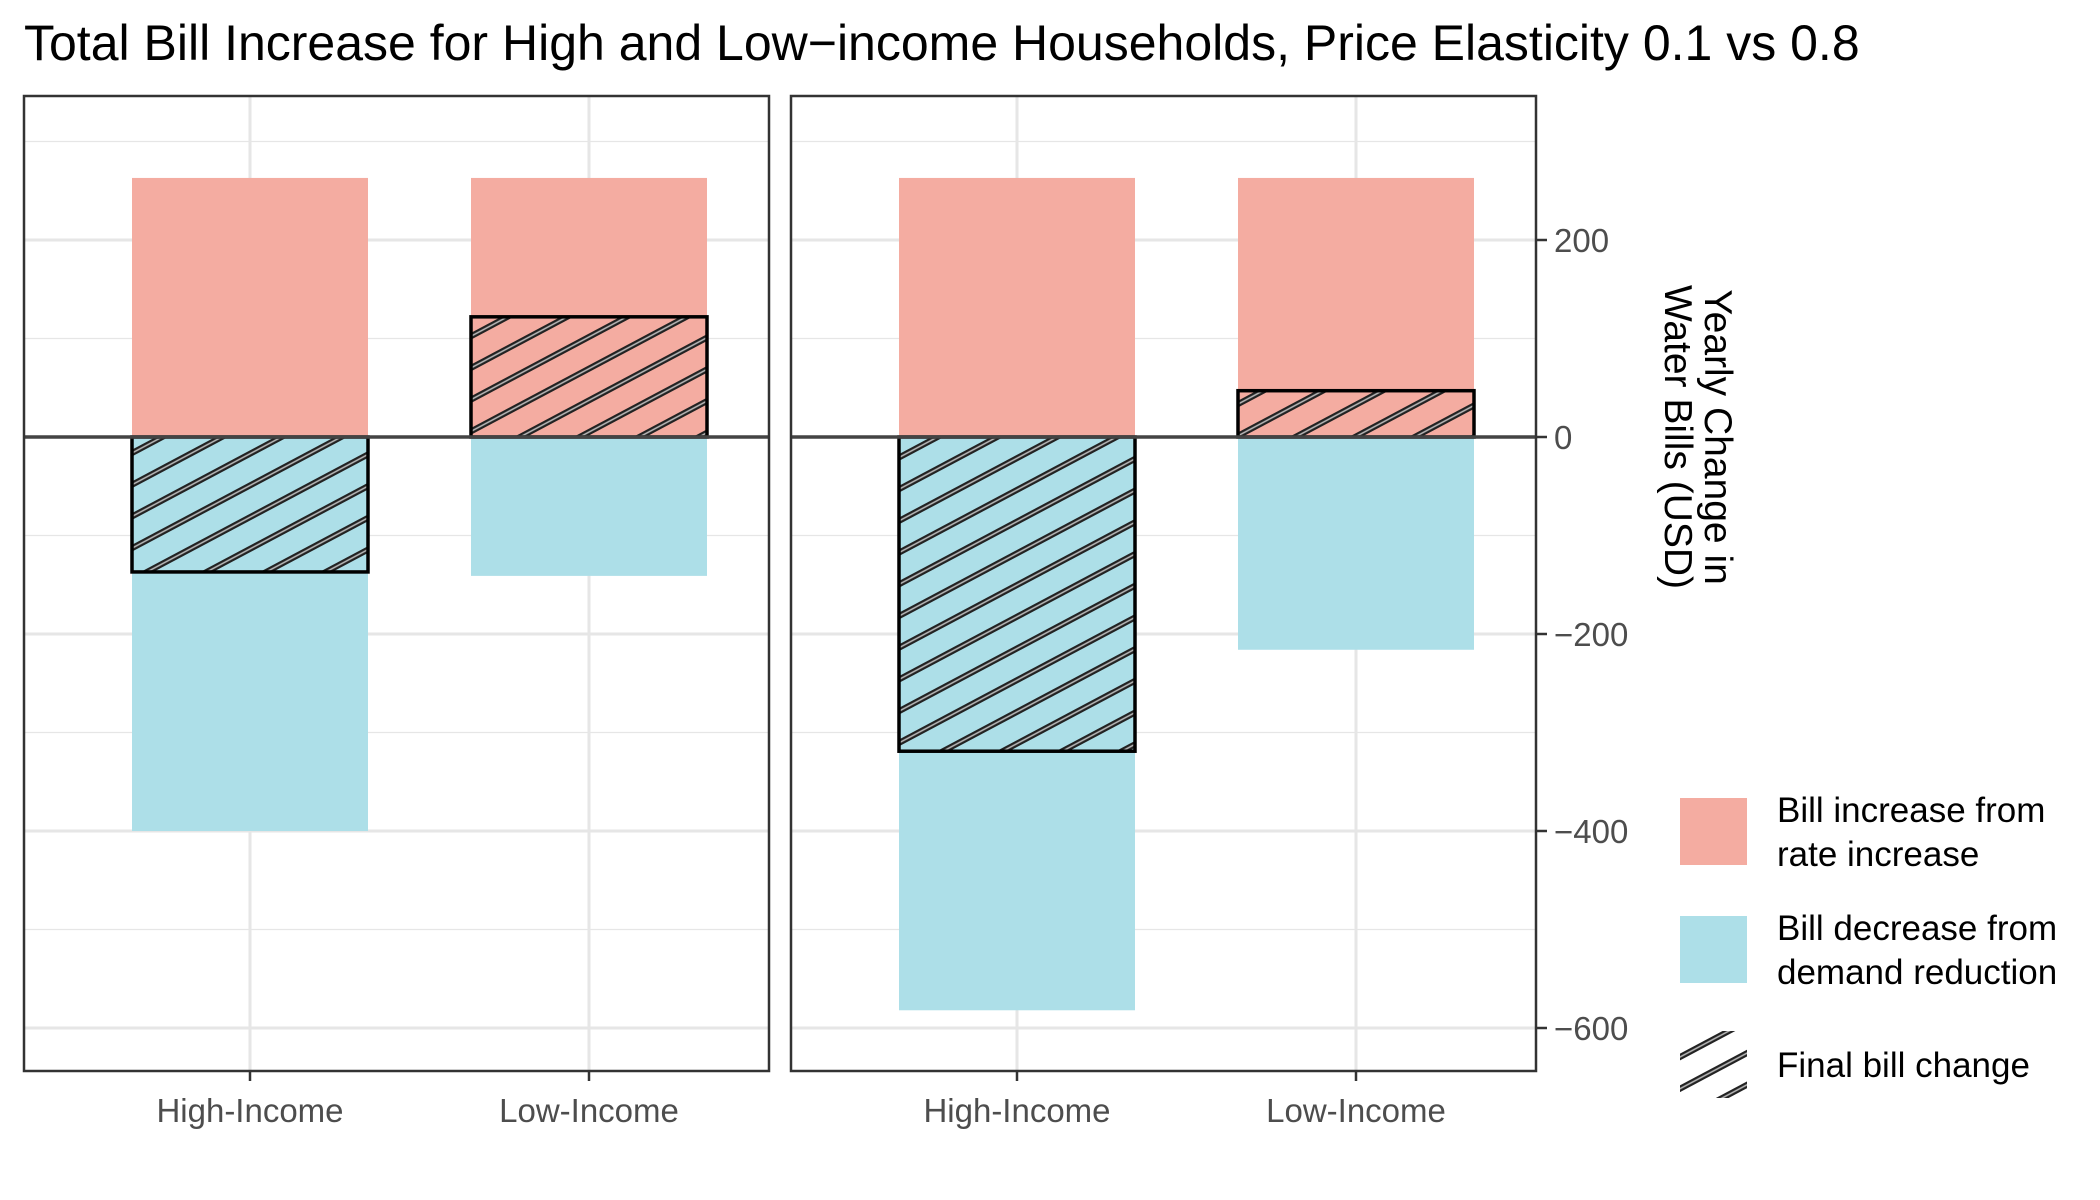 This screenshot has height=1200, width=2100. I want to click on legend-key-increase, so click(1713, 831).